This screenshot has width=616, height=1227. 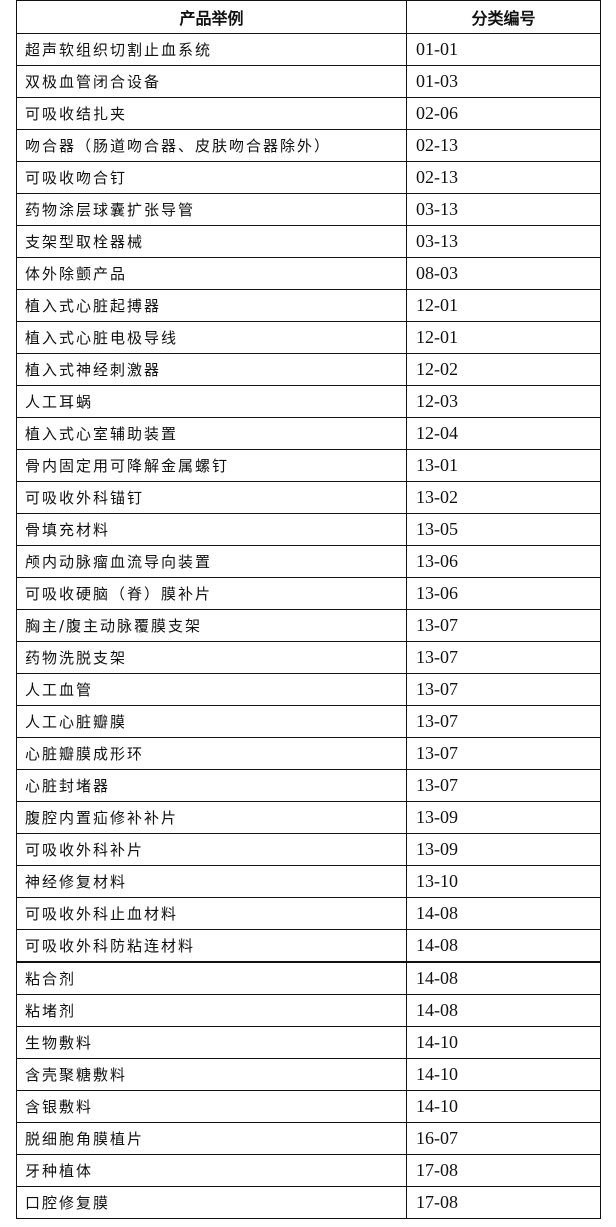 What do you see at coordinates (211, 1202) in the screenshot?
I see `product-name-cell: 口腔修复膜` at bounding box center [211, 1202].